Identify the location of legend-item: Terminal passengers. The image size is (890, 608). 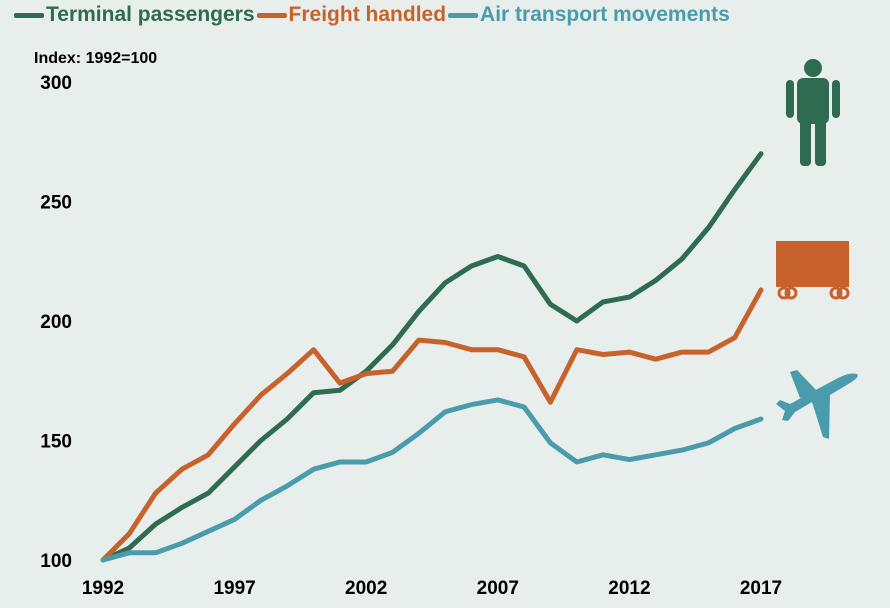
(134, 15).